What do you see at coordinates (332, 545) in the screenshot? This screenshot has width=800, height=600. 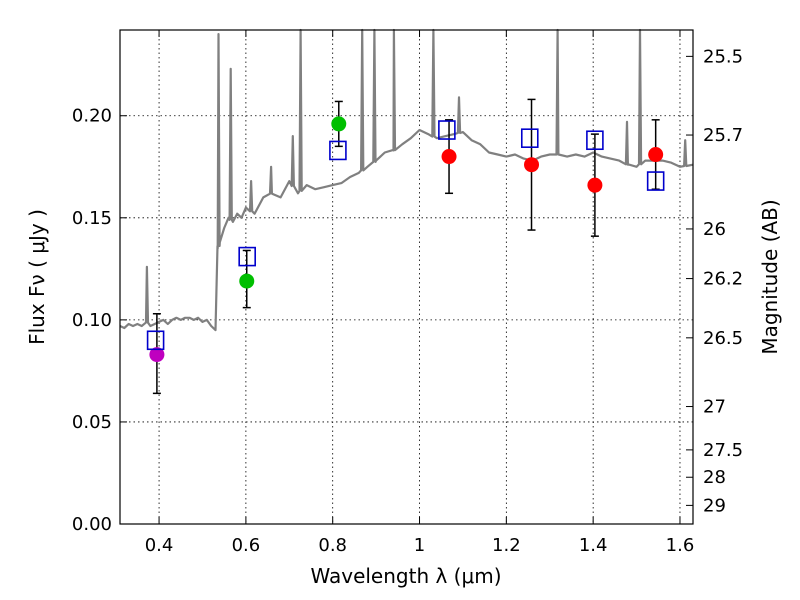 I see `x-tick-label: 0.8` at bounding box center [332, 545].